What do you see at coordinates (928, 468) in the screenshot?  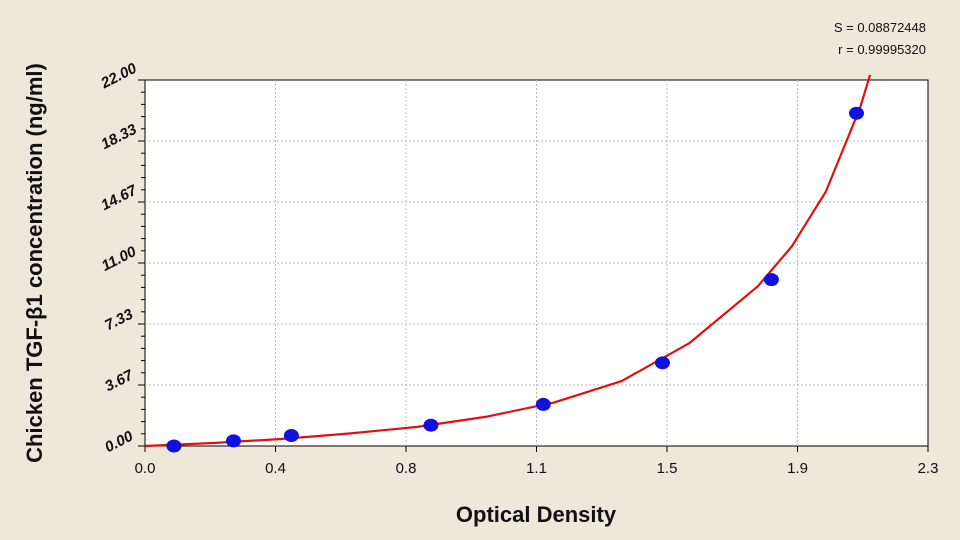 I see `x-tick-label: 2.3` at bounding box center [928, 468].